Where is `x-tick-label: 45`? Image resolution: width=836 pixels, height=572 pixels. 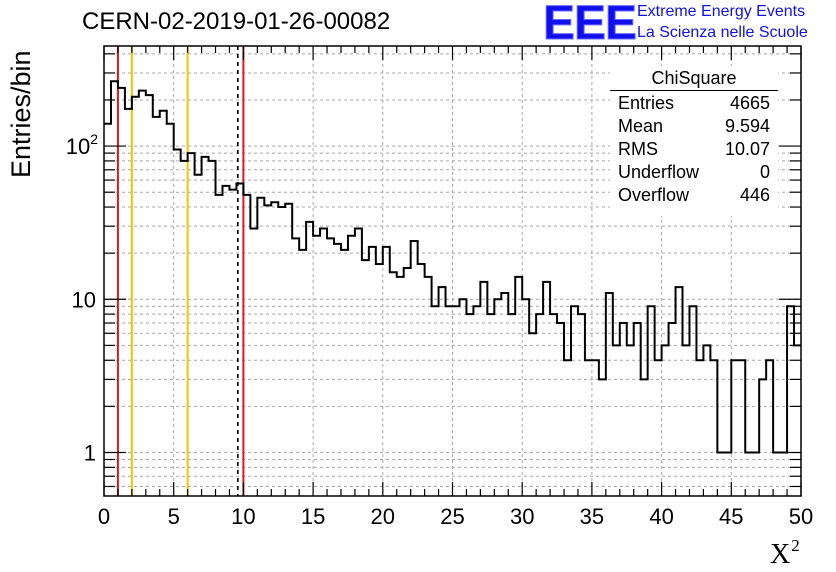 x-tick-label: 45 is located at coordinates (731, 516).